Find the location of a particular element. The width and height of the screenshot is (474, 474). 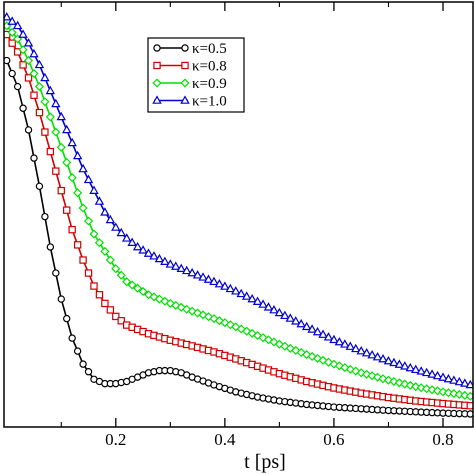

x-tick-label: 0.4 is located at coordinates (225, 439).